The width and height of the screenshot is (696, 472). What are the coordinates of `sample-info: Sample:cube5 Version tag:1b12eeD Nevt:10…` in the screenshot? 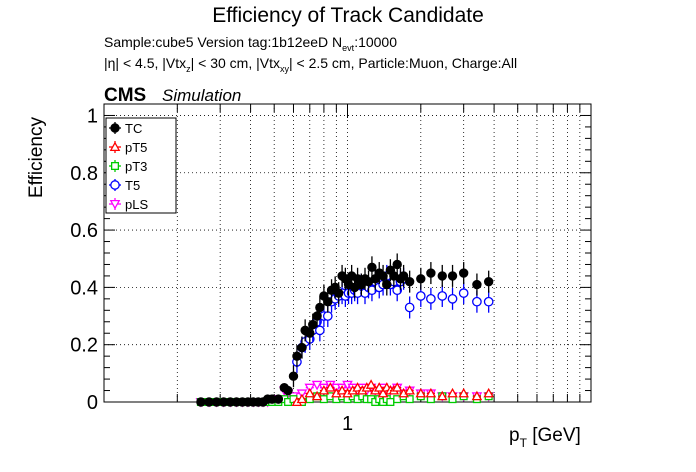 It's located at (250, 43).